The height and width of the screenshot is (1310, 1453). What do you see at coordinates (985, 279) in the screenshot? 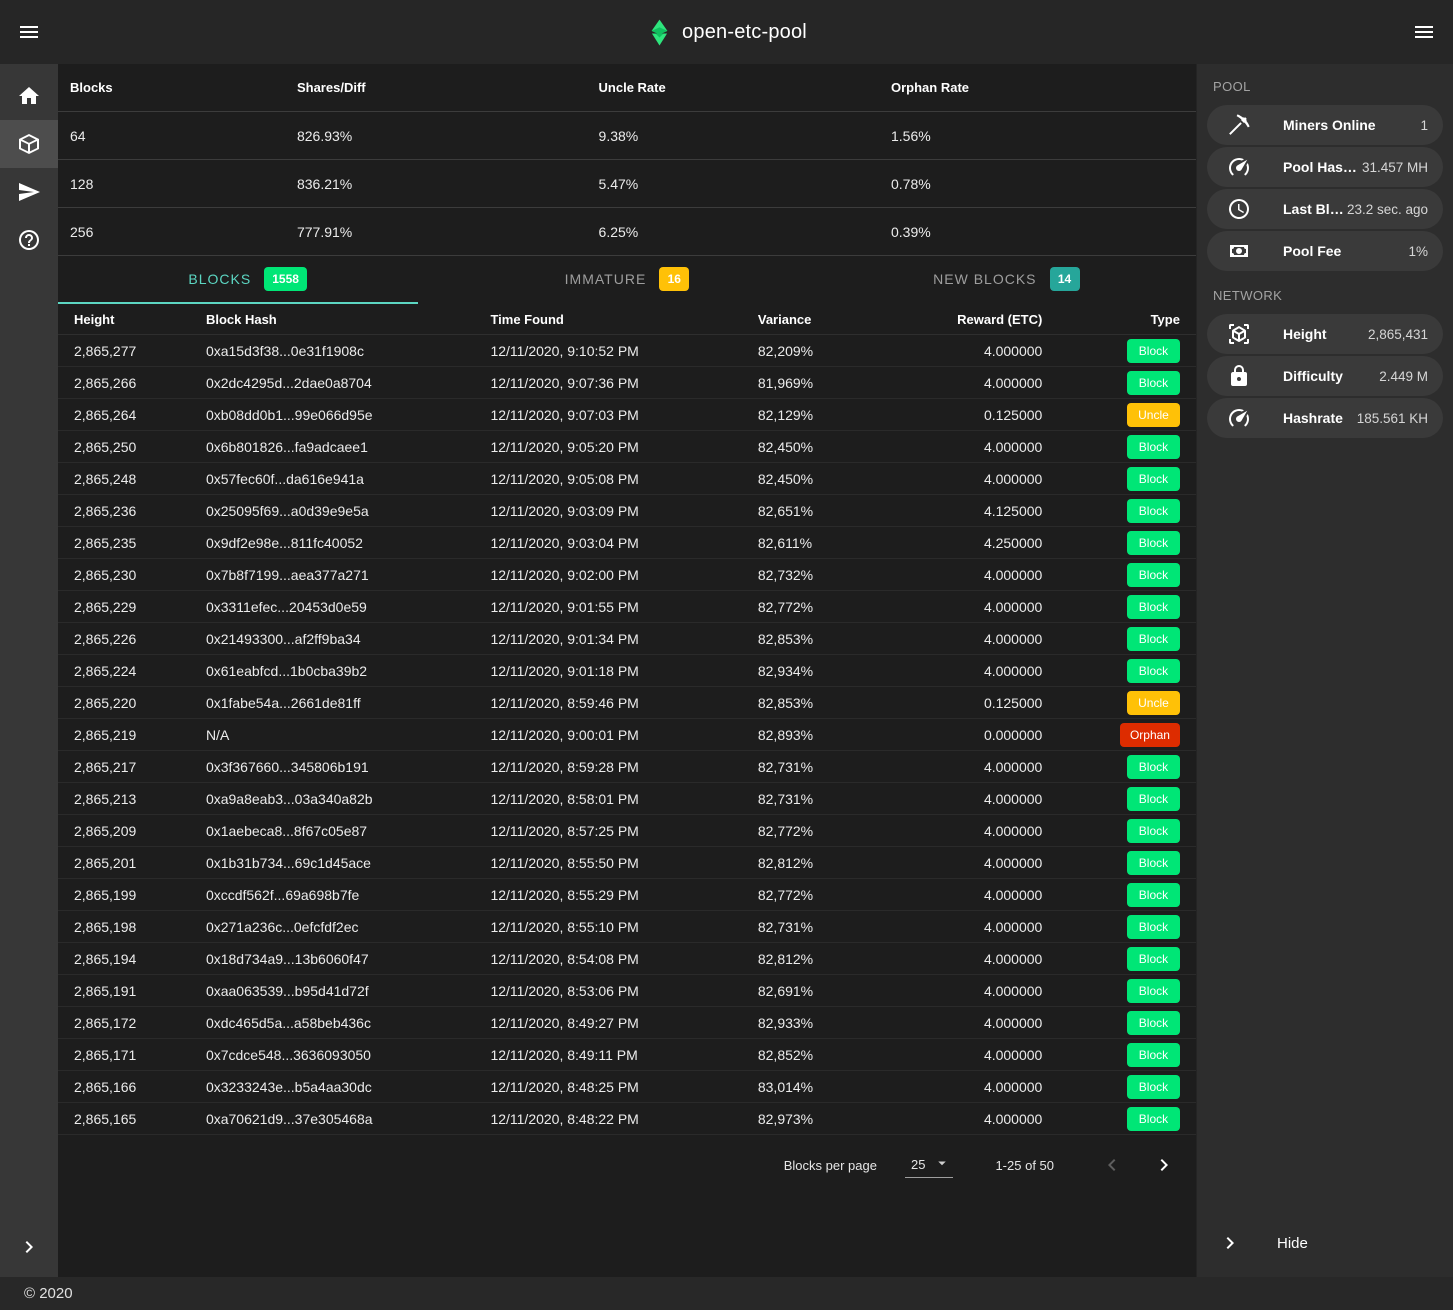
I see `tab-label: NEW BLOCKS` at bounding box center [985, 279].